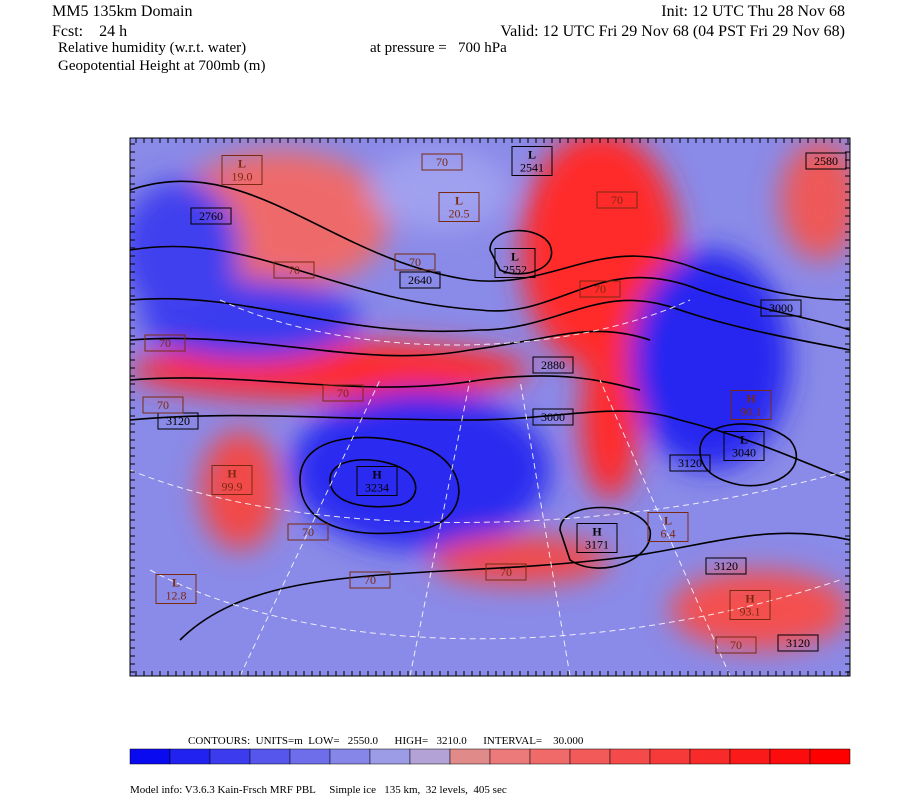  What do you see at coordinates (89, 31) in the screenshot?
I see `forecast: Fcst: 24 h` at bounding box center [89, 31].